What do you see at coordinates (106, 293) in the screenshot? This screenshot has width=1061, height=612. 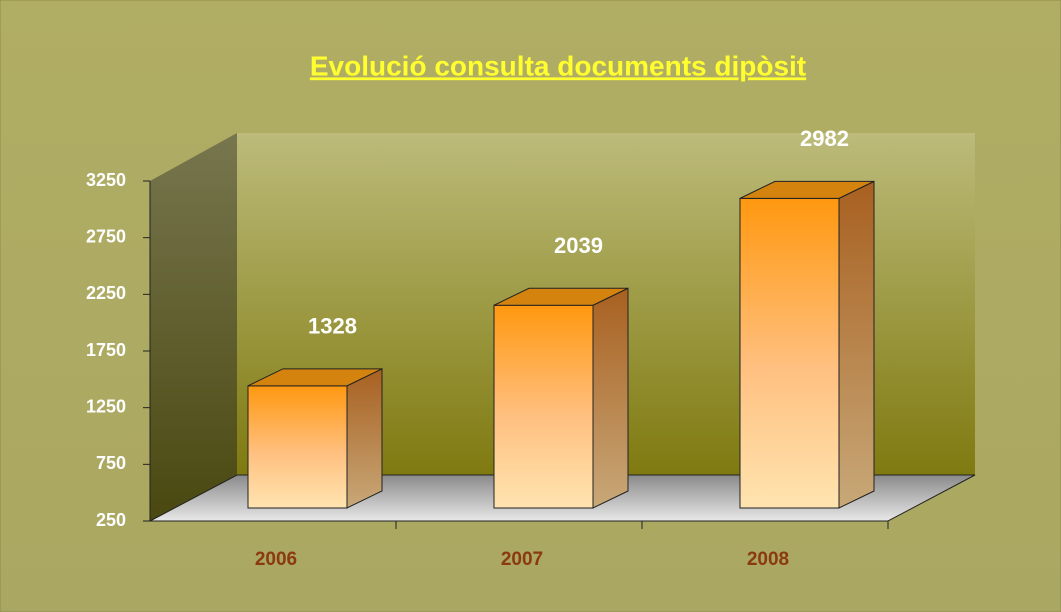 I see `y-tick-label: 2250` at bounding box center [106, 293].